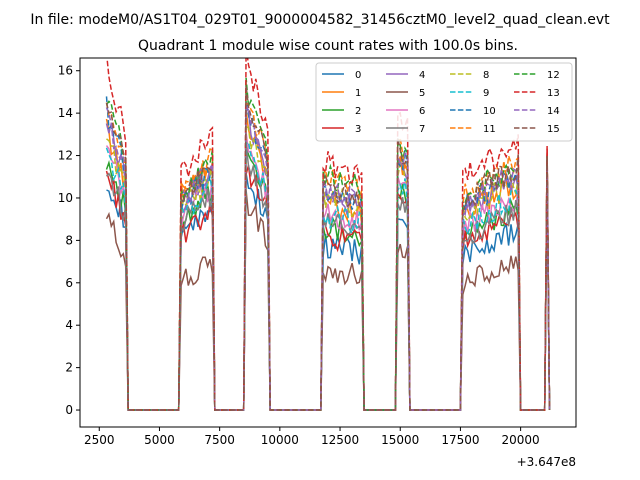  What do you see at coordinates (553, 75) in the screenshot?
I see `legend-label: 12` at bounding box center [553, 75].